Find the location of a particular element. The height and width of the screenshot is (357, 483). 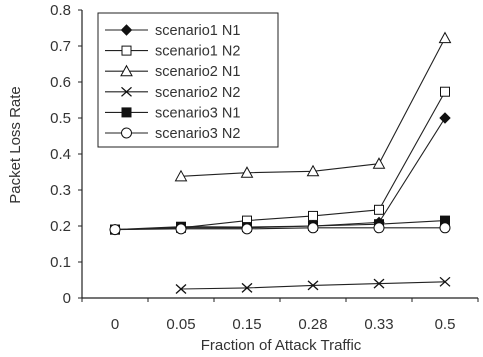

legend-box is located at coordinates (188, 80).